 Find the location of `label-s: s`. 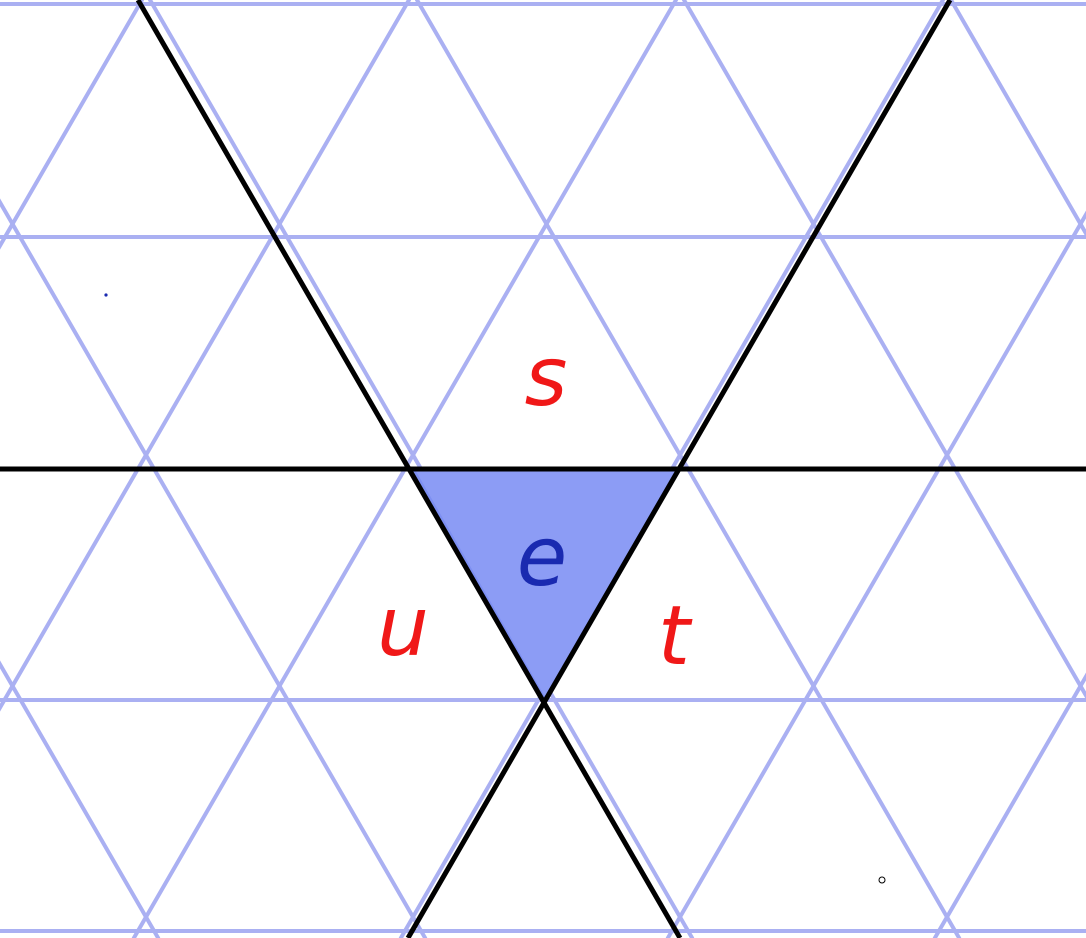

label-s: s is located at coordinates (546, 377).